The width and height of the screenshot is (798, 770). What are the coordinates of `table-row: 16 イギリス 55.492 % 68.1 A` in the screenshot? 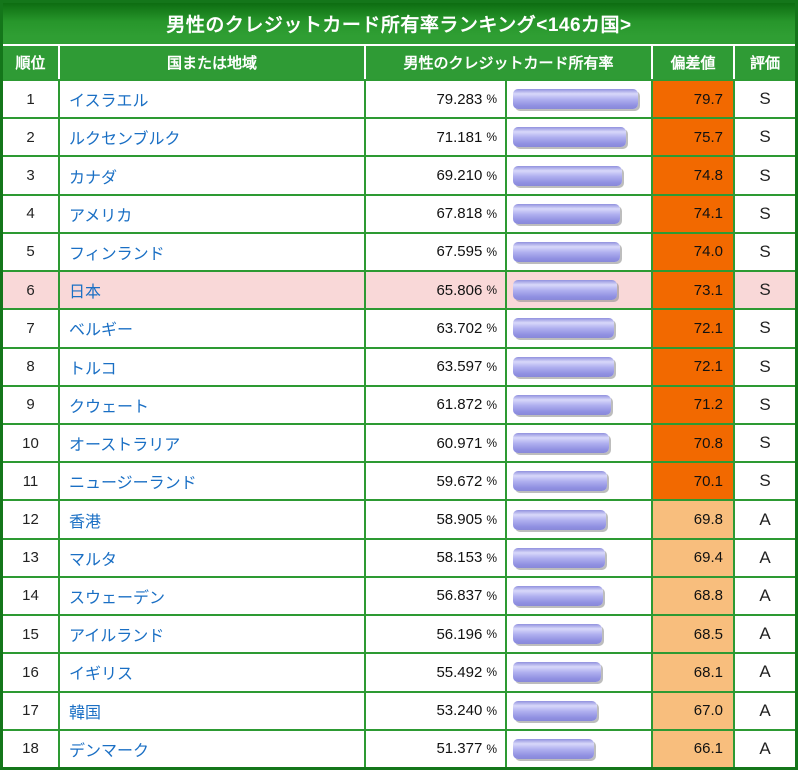 It's located at (399, 671).